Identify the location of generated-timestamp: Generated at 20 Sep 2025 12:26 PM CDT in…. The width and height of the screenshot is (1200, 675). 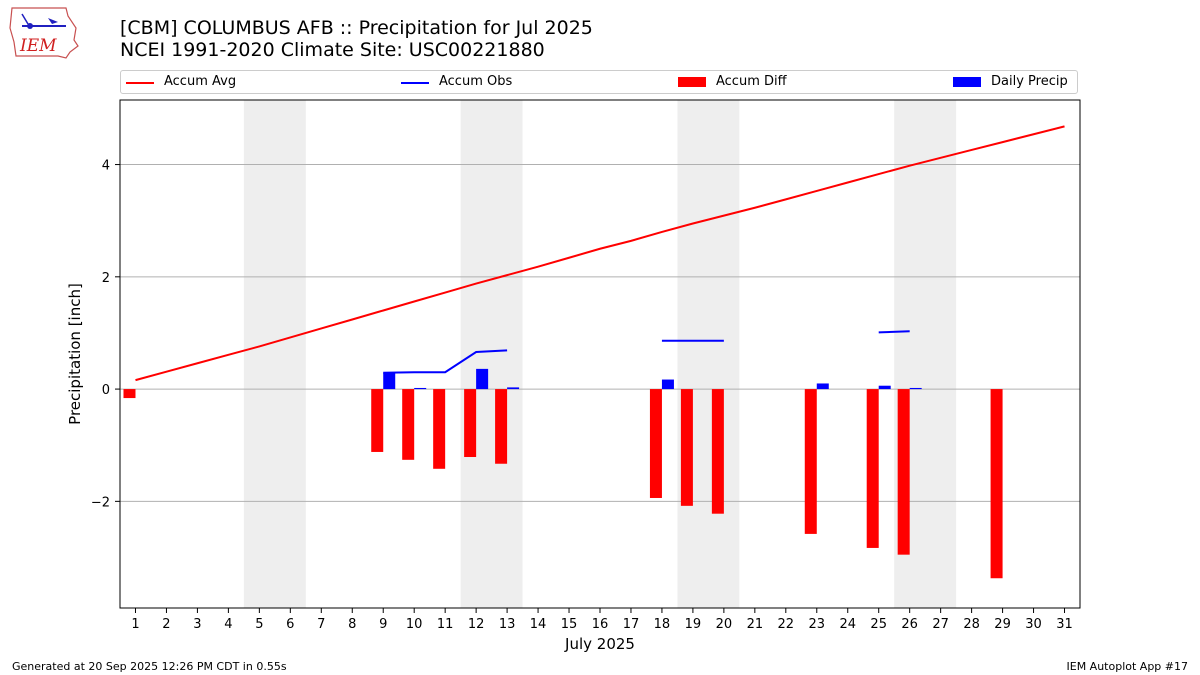
(149, 666).